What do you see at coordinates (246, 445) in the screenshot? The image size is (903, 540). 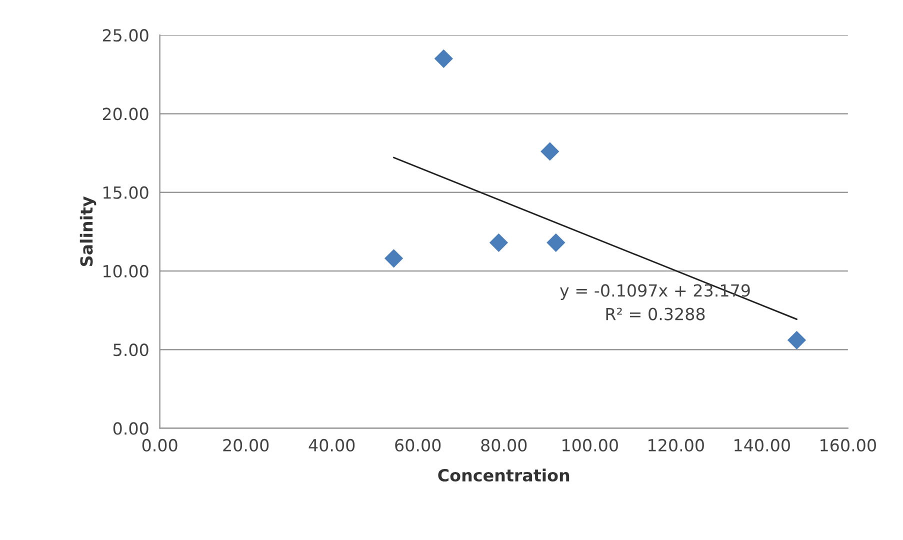 I see `x-tick-label: 20.00` at bounding box center [246, 445].